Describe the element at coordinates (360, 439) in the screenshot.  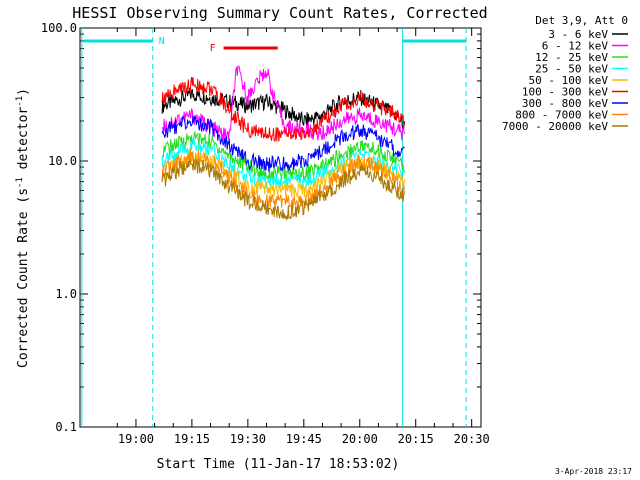
I see `x-tick-label: 20:00` at that location.